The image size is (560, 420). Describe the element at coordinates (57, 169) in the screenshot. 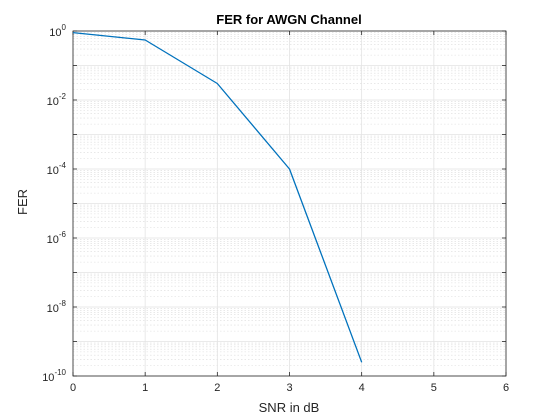

I see `y-tick-label: 10⁻⁴` at that location.